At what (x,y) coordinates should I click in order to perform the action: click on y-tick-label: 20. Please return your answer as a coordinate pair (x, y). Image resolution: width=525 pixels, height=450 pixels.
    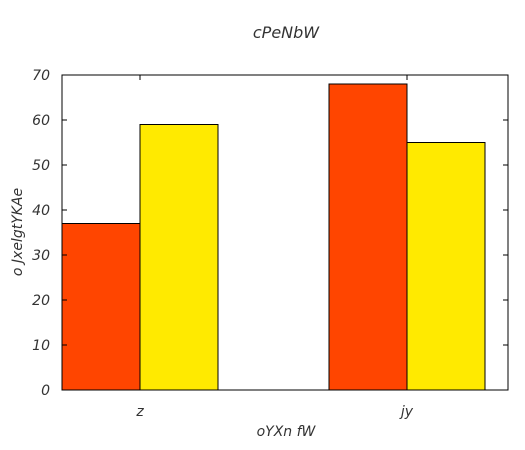
    Looking at the image, I should click on (41, 301).